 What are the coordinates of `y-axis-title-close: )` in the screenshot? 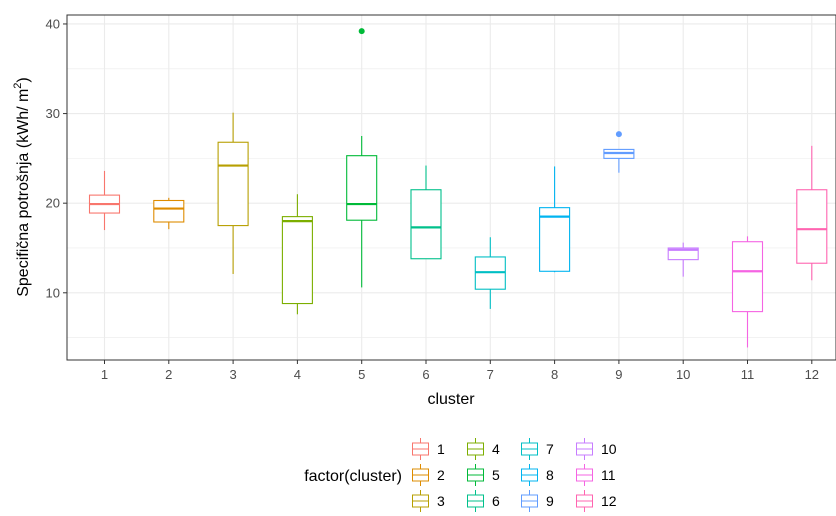 It's located at (23, 79).